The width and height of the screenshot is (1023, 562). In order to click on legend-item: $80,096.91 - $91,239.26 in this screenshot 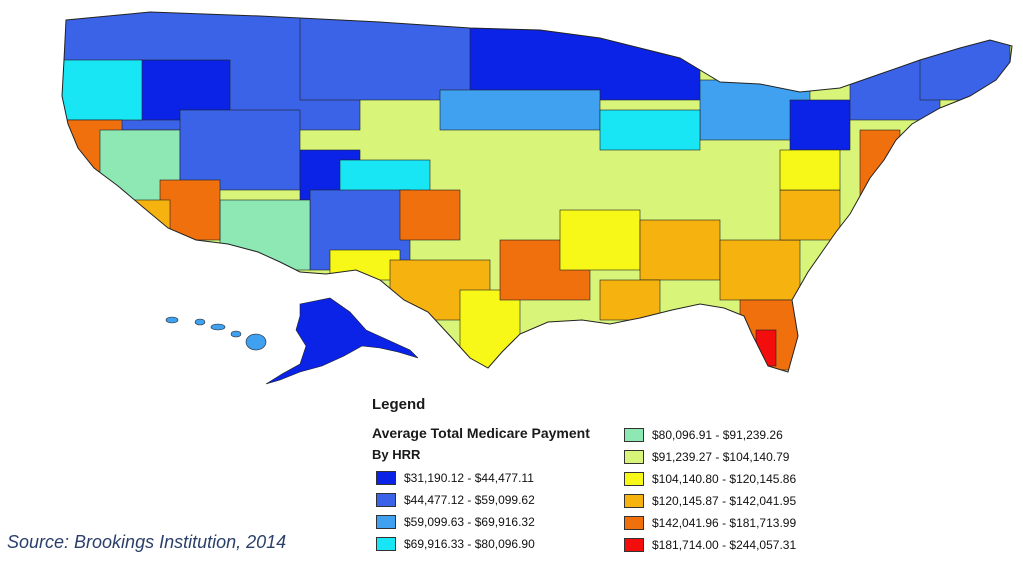, I will do `click(703, 435)`.